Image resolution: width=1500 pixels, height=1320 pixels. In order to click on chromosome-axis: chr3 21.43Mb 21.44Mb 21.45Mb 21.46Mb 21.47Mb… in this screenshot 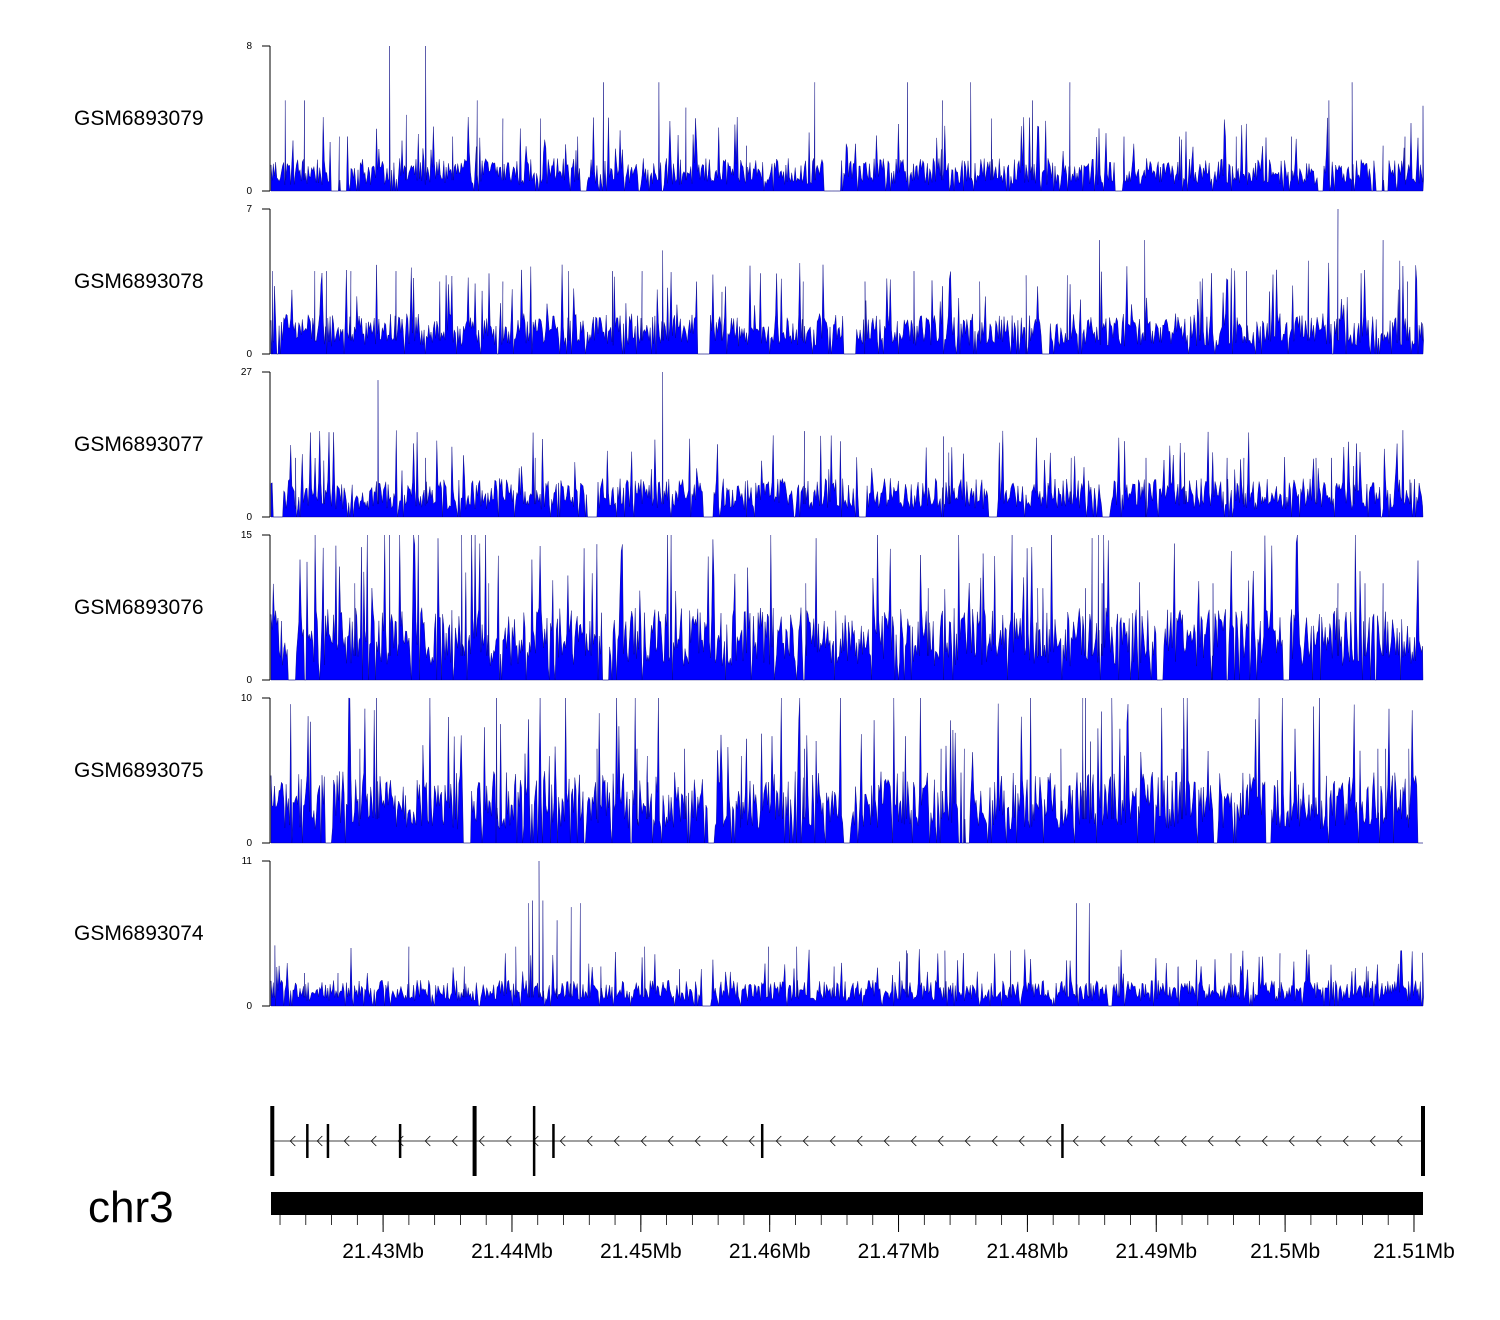, I will do `click(771, 1223)`.